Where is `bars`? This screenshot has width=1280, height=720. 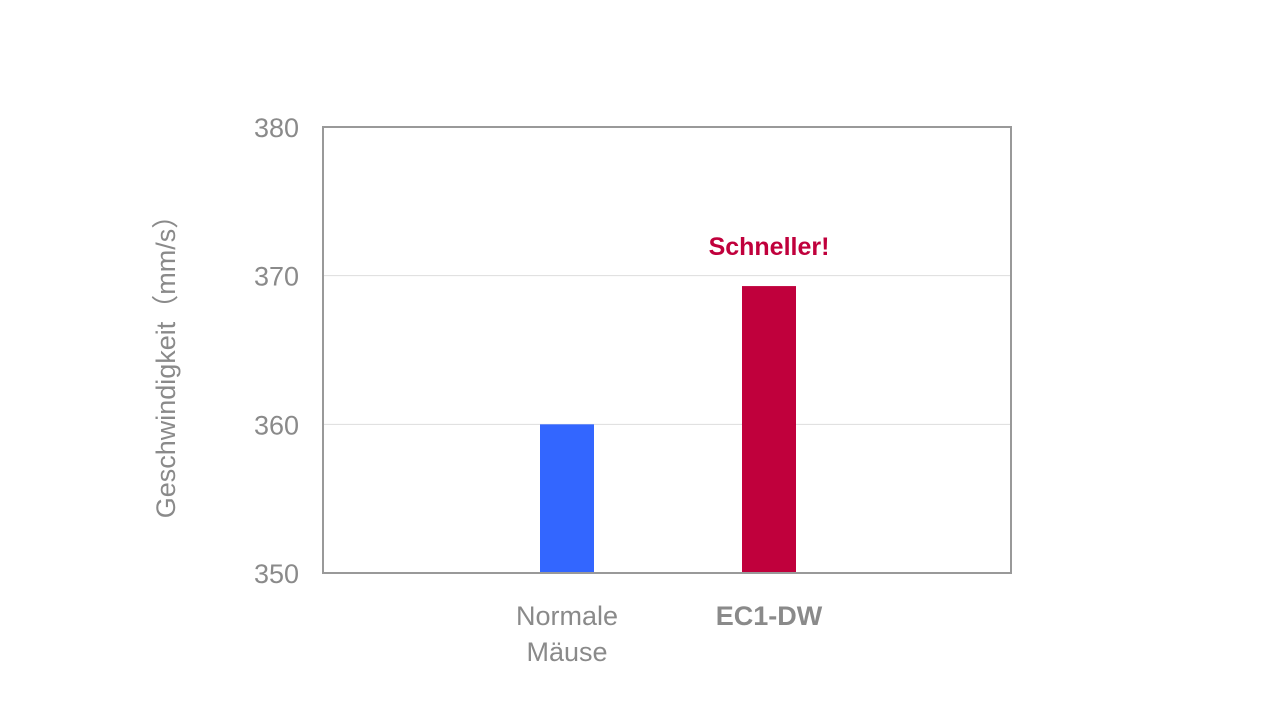
bars is located at coordinates (668, 429).